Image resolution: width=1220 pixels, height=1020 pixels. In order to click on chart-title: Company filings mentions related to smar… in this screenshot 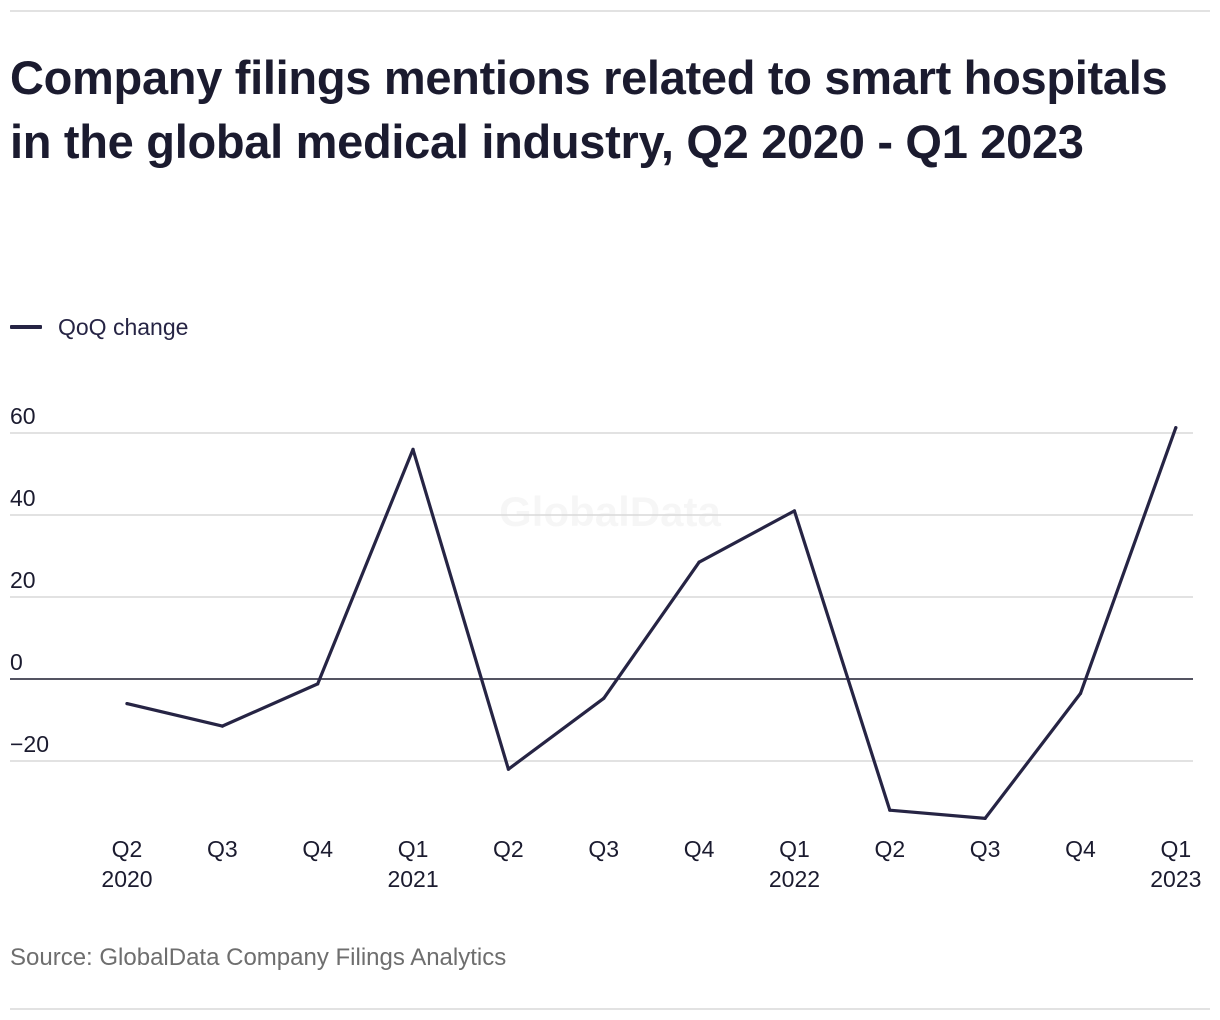, I will do `click(589, 109)`.